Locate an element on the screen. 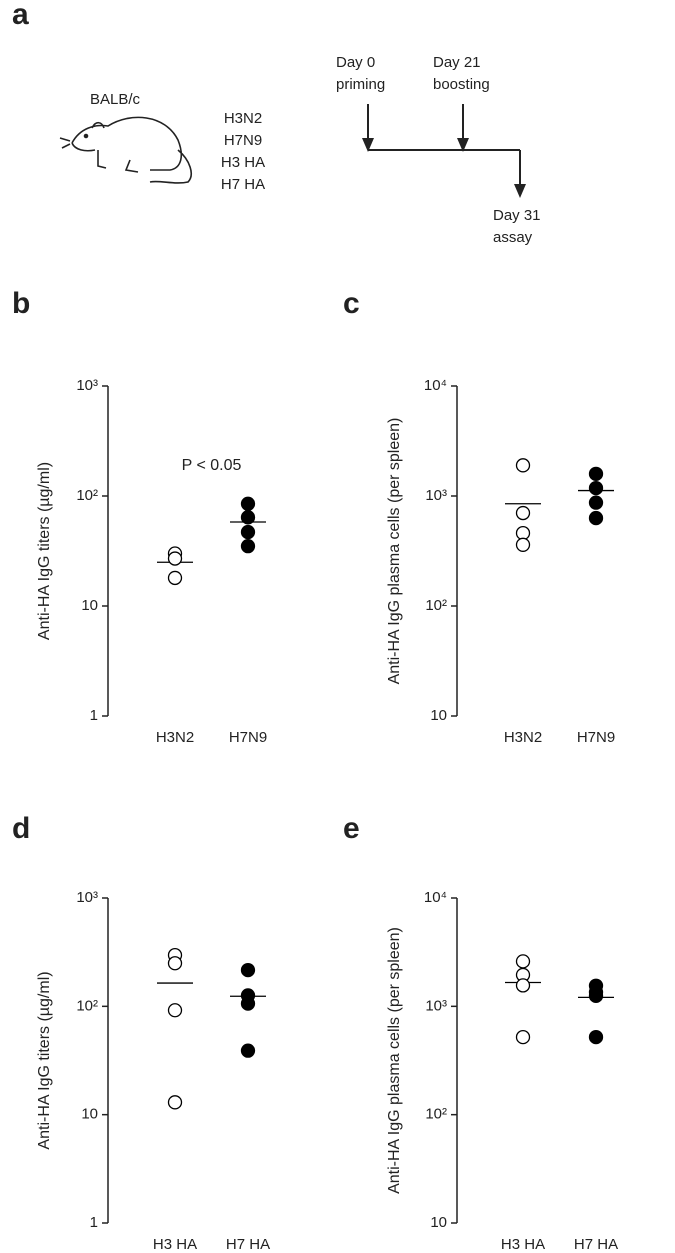  timeline-event: boosting is located at coordinates (461, 84).